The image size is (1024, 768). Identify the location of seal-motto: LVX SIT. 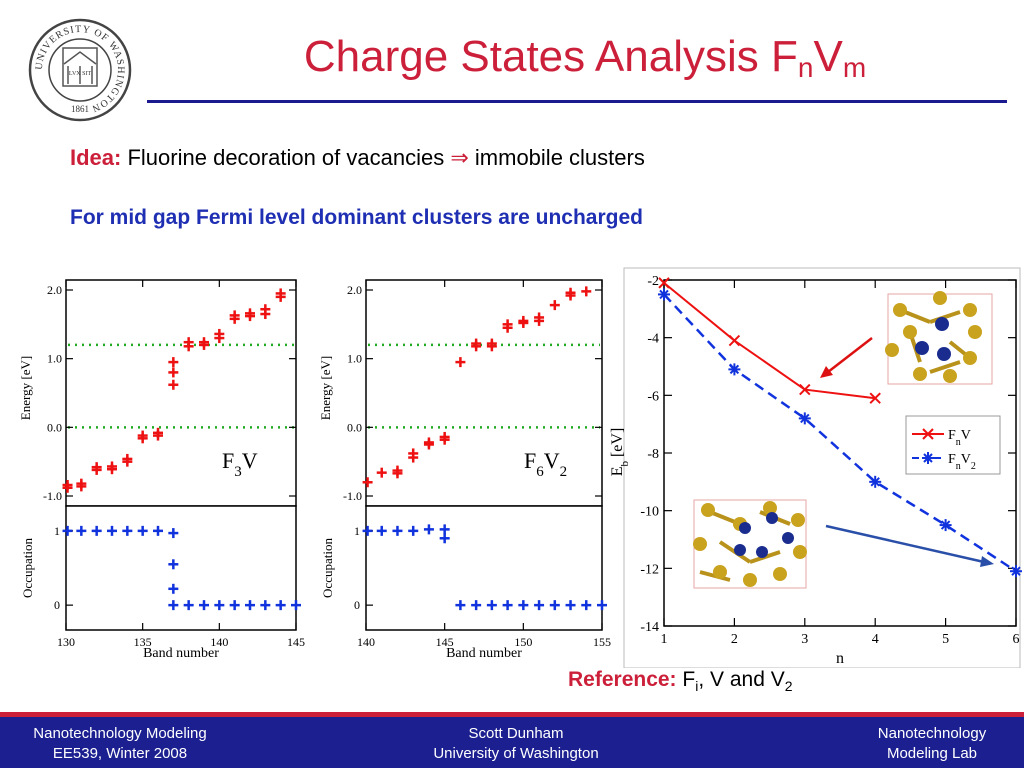
(80, 74).